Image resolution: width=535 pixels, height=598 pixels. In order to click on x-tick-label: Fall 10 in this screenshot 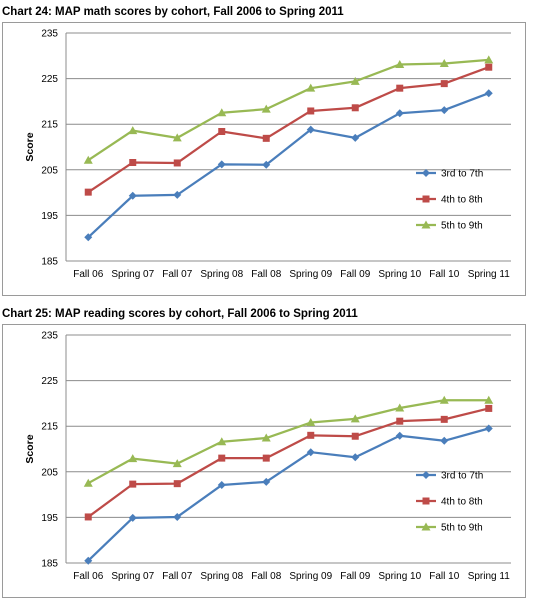, I will do `click(444, 274)`.